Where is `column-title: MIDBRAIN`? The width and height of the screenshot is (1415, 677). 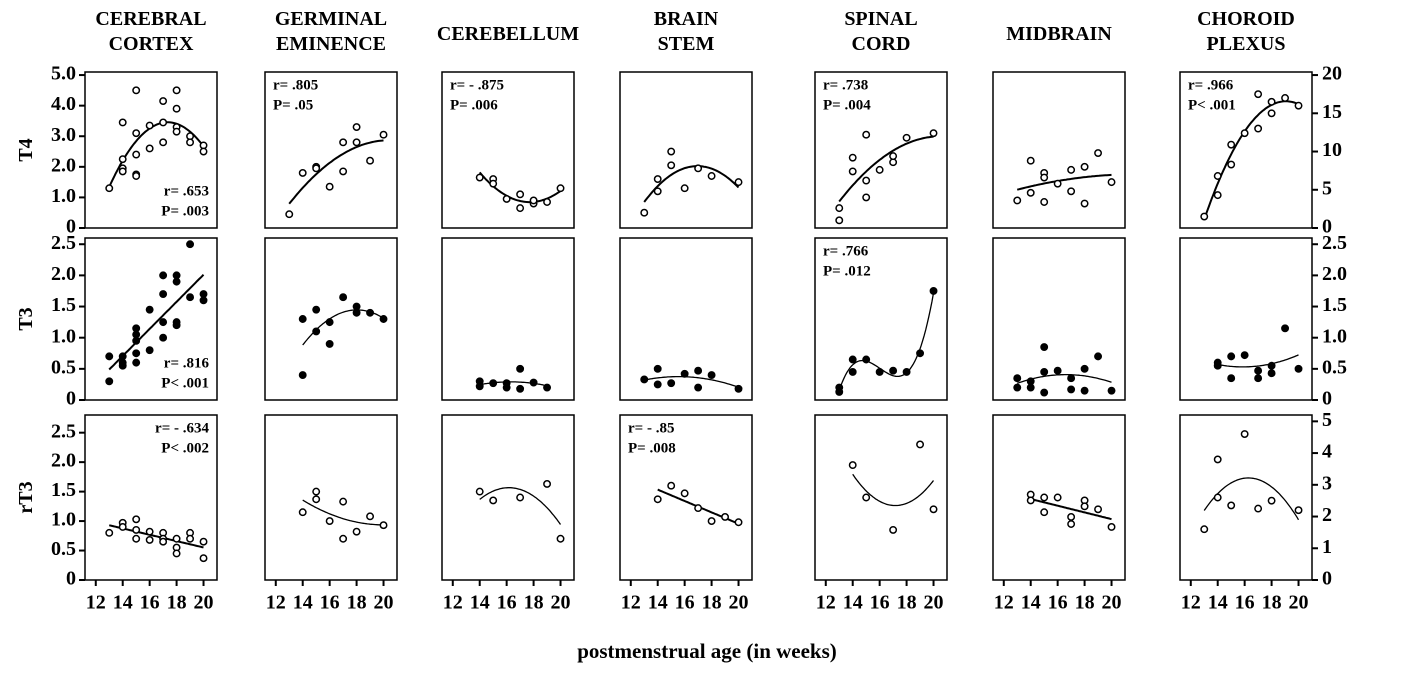 column-title: MIDBRAIN is located at coordinates (1059, 34).